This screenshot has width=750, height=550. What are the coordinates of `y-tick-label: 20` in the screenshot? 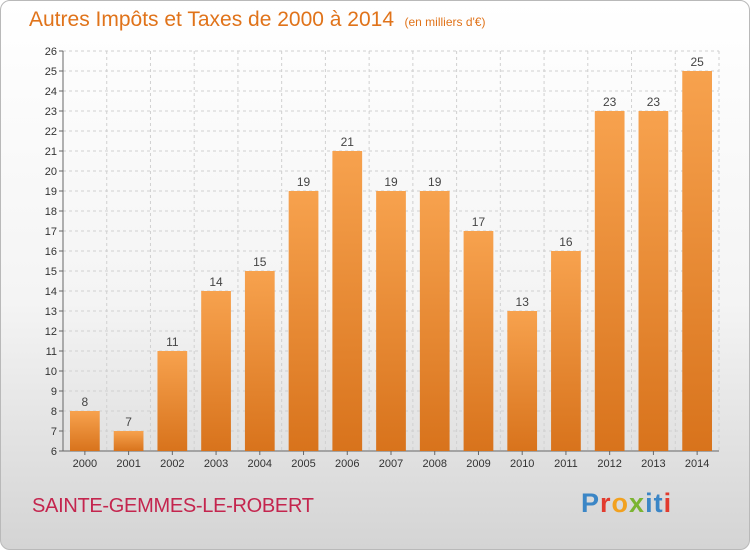 It's located at (51, 172).